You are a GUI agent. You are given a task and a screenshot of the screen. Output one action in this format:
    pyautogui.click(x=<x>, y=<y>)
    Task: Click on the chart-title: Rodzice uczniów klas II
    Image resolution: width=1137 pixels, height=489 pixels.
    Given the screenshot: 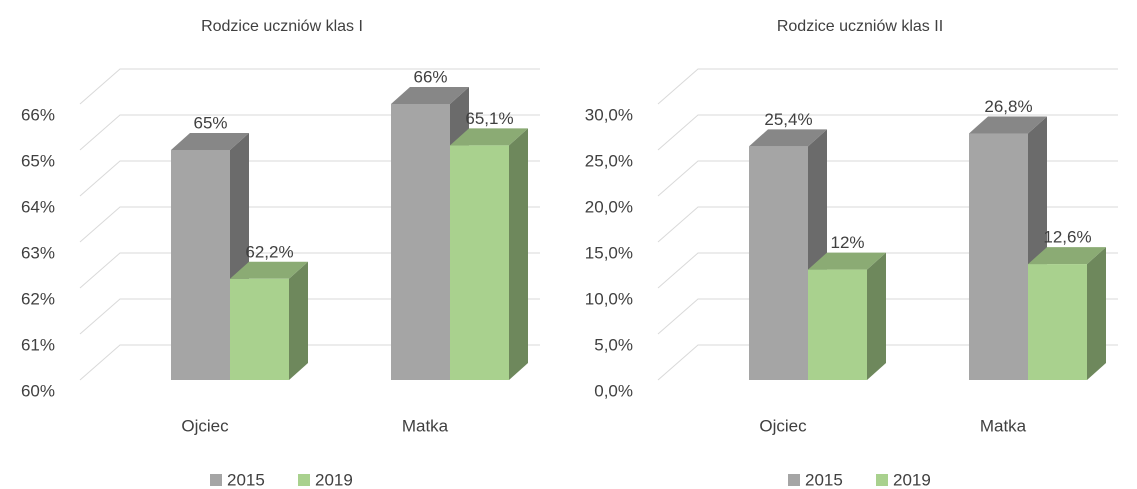 What is the action you would take?
    pyautogui.click(x=860, y=26)
    